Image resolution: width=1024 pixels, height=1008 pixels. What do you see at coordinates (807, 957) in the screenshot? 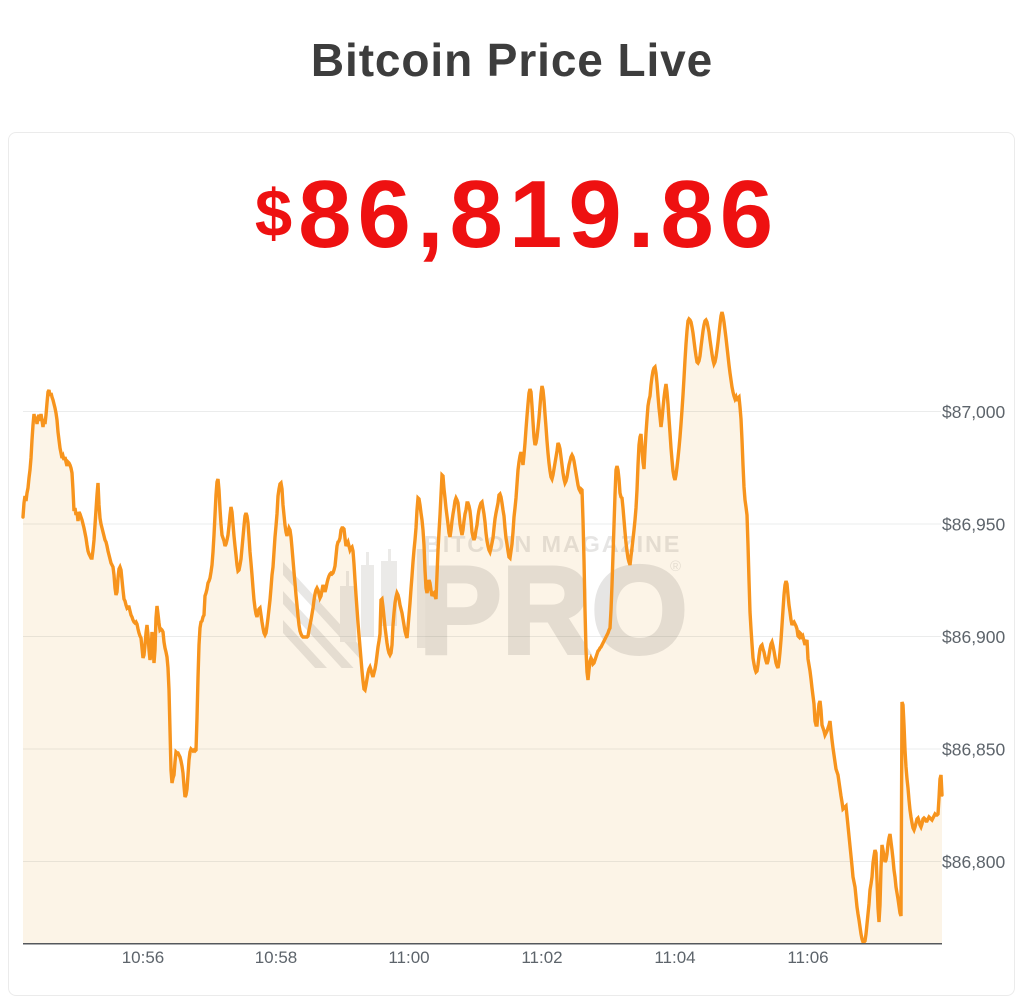
I see `svg-text: 11:06` at bounding box center [807, 957].